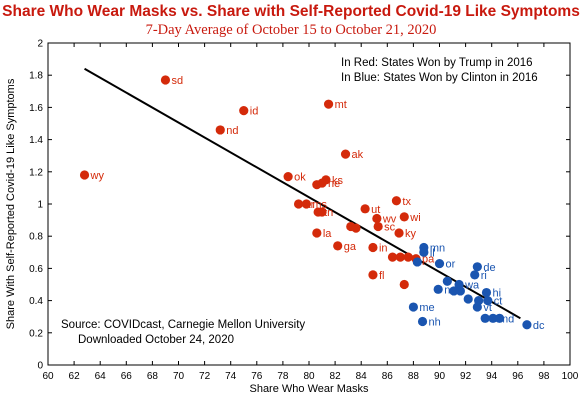 The image size is (583, 401). I want to click on point-label-wa: wa, so click(472, 286).